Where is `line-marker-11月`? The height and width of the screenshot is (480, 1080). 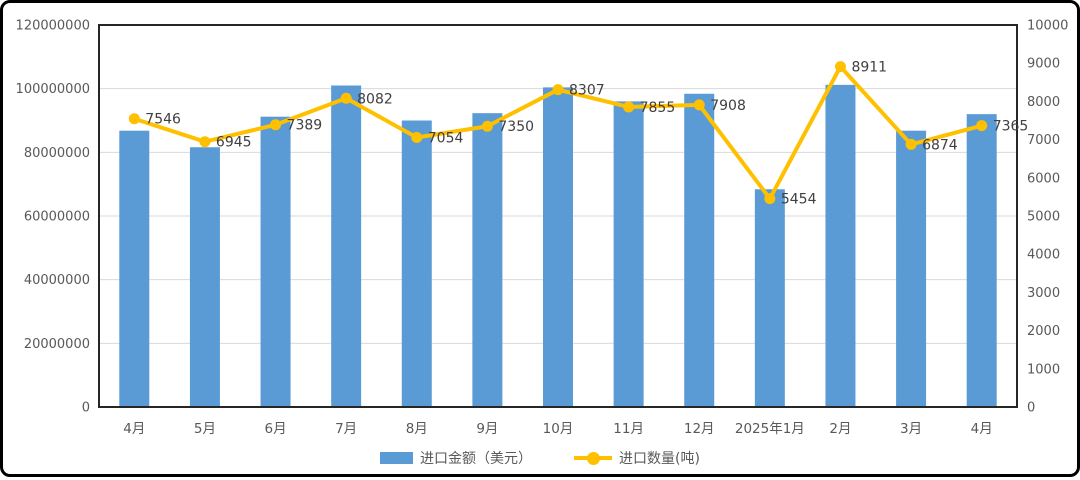 line-marker-11月 is located at coordinates (629, 107).